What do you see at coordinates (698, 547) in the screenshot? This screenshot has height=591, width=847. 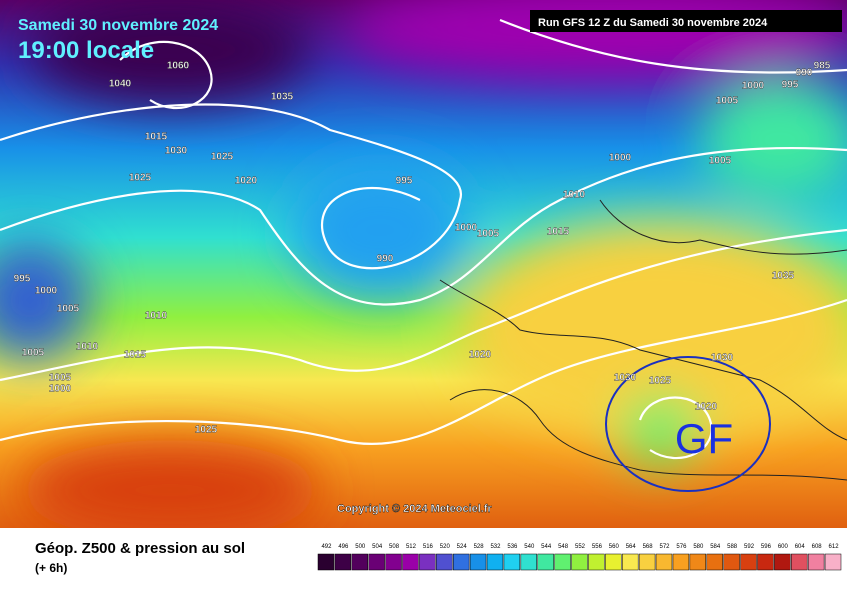 I see `legend-label: 580` at bounding box center [698, 547].